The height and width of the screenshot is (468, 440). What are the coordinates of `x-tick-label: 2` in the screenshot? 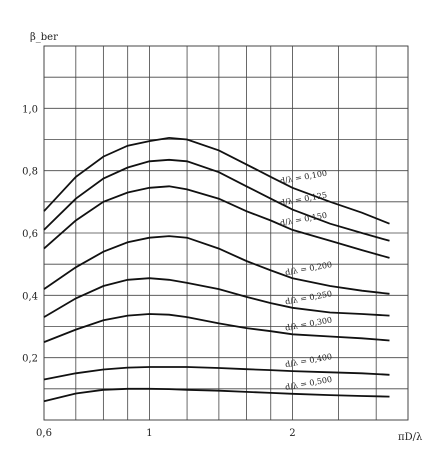 It's located at (292, 433).